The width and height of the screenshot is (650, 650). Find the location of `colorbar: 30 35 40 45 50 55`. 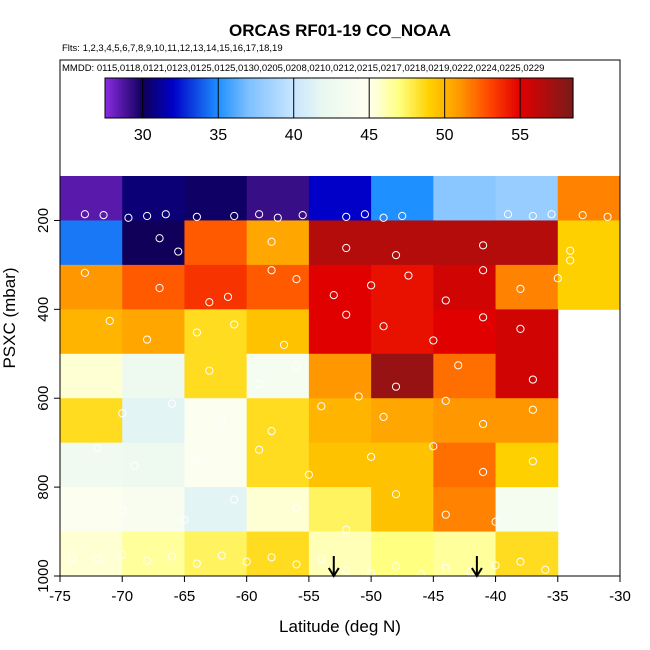

colorbar: 30 35 40 45 50 55 is located at coordinates (339, 110).